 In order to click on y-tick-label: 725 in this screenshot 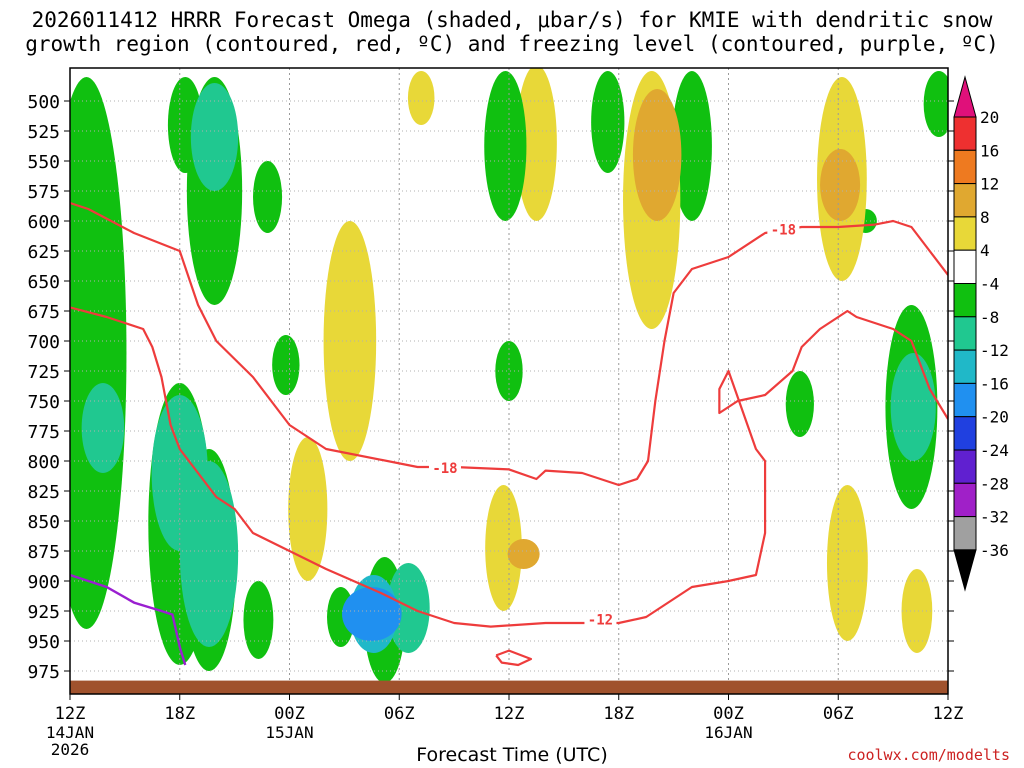, I will do `click(43, 372)`.